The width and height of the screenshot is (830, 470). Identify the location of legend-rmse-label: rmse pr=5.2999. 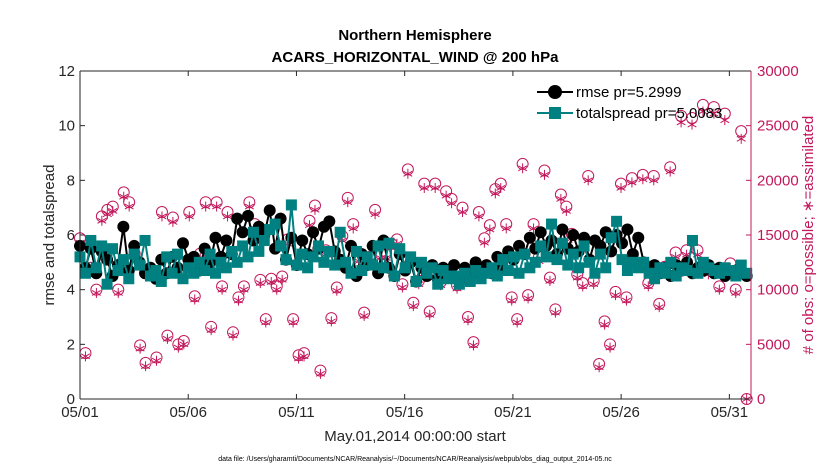
(628, 92).